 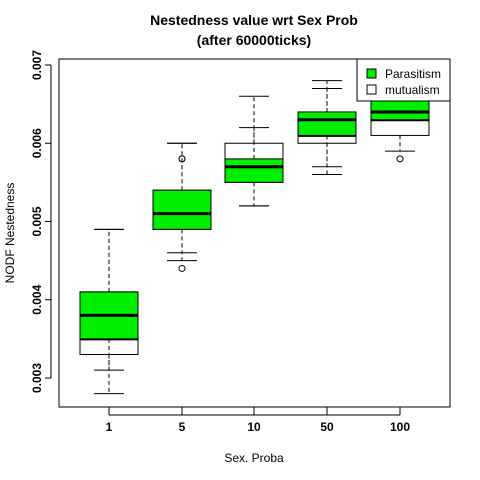 I want to click on y-tick-label: 0.007, so click(x=37, y=65).